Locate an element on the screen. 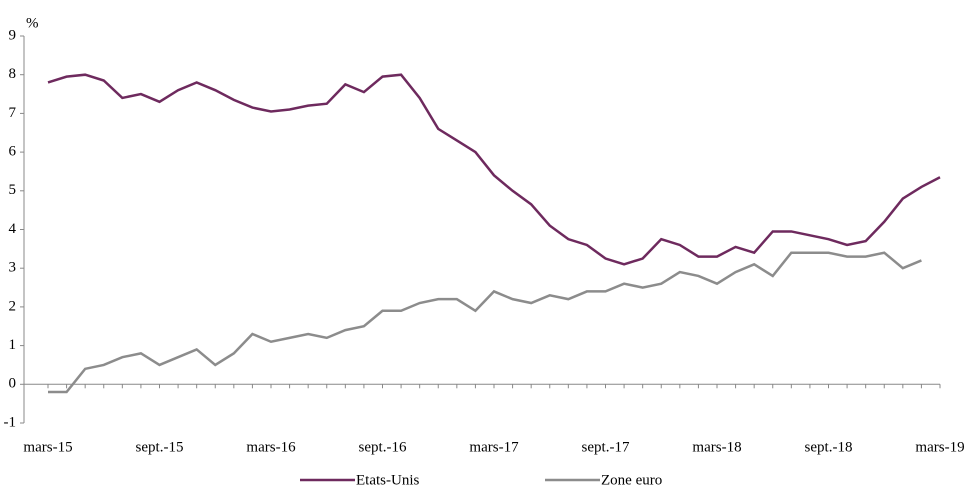 The image size is (979, 493). legend-label: Etats-Unis is located at coordinates (387, 480).